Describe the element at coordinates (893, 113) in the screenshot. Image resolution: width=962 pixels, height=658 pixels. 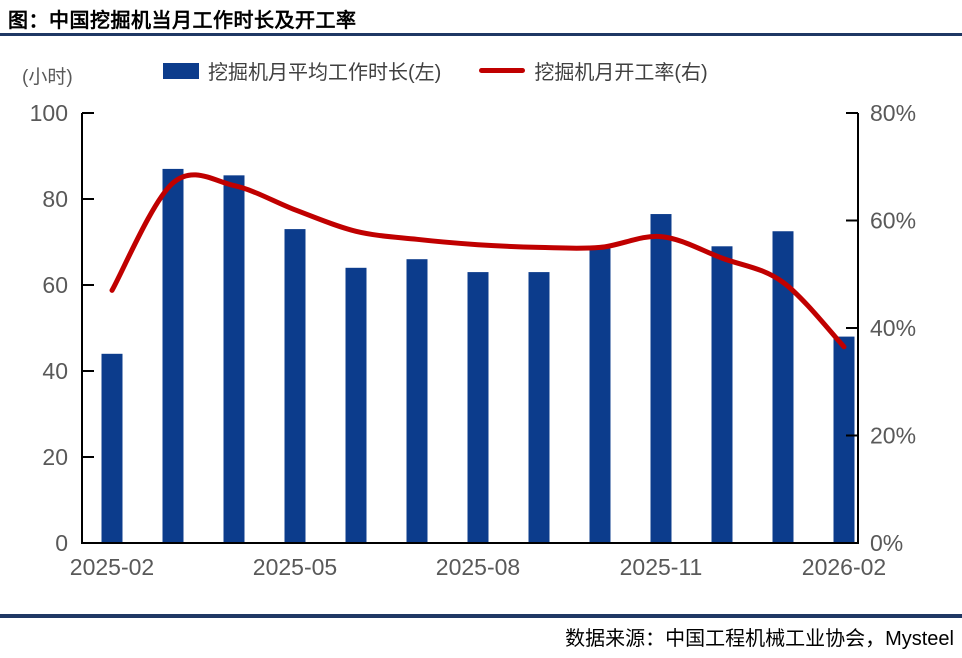
I see `right-axis-tick-label: 80%` at that location.